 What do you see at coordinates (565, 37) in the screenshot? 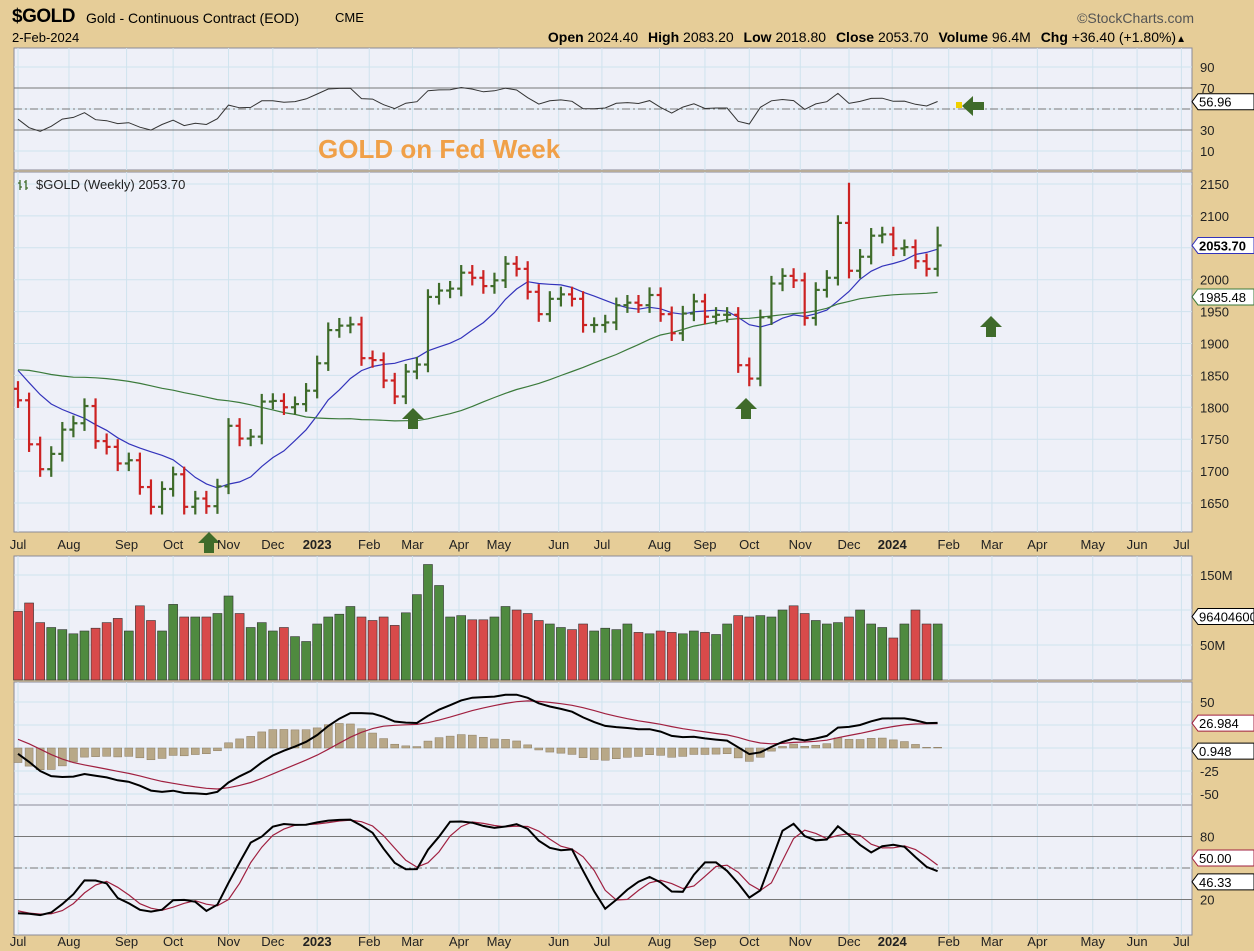
I see `open-label: Open` at bounding box center [565, 37].